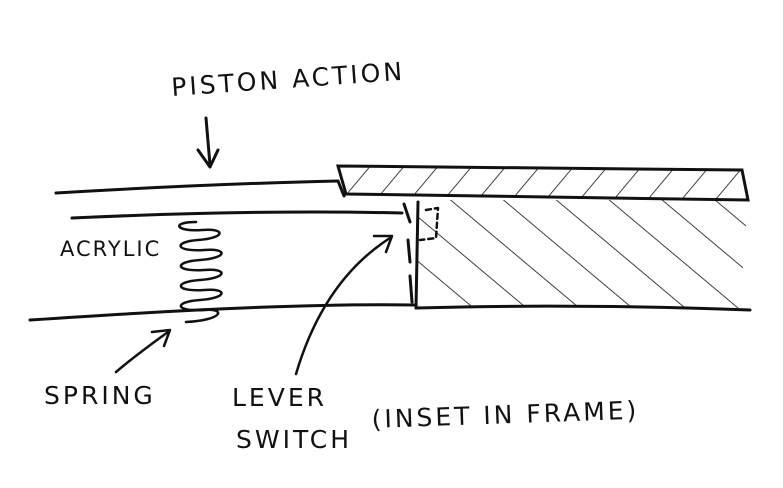 The image size is (783, 488). Describe the element at coordinates (110, 249) in the screenshot. I see `label-acrylic: ACRYLIC` at that location.